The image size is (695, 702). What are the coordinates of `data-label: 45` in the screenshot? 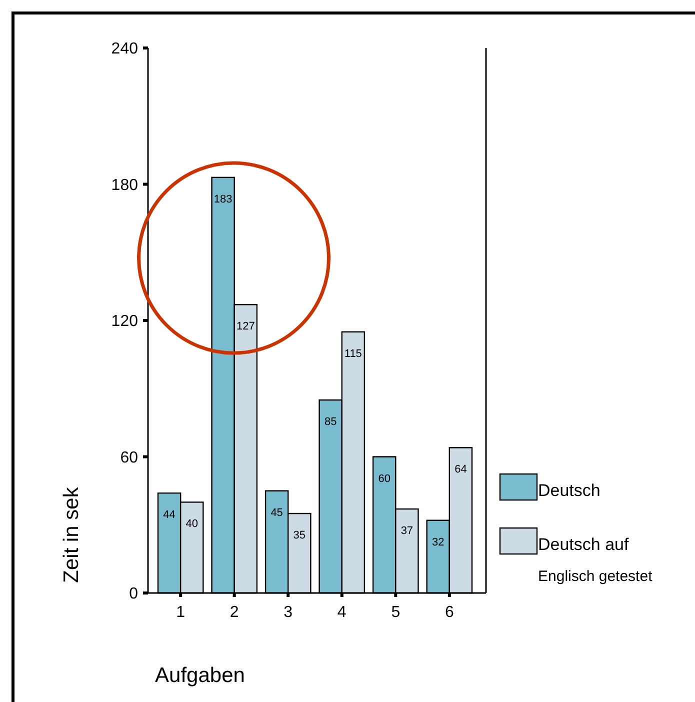 It's located at (276, 512).